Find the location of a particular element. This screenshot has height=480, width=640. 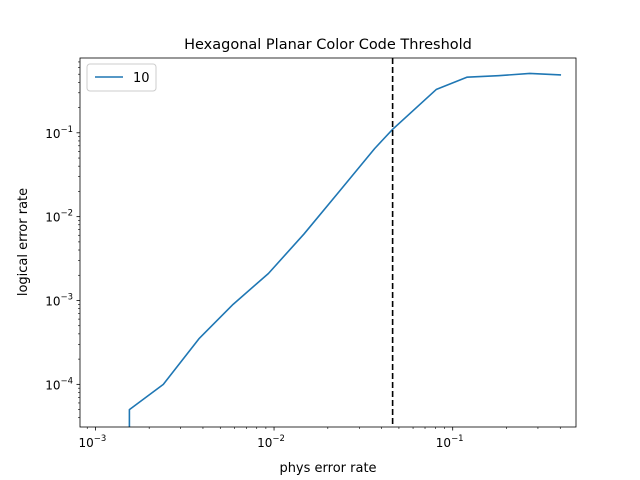

y-axis-label: logical error rate is located at coordinates (23, 242).